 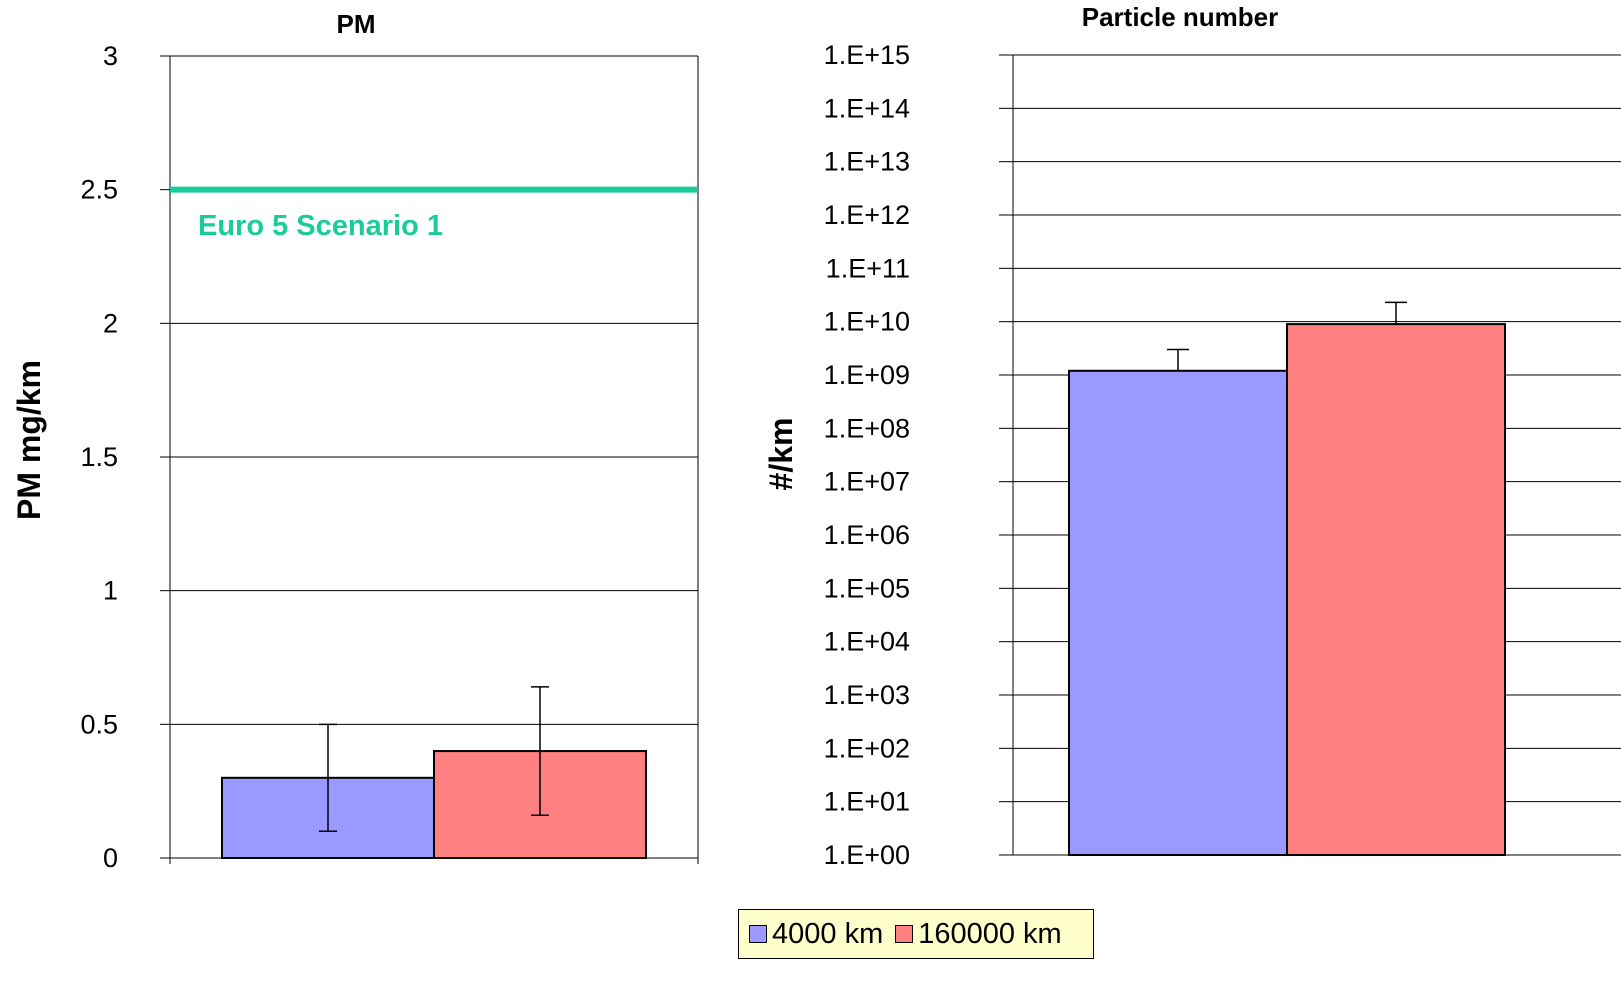 I want to click on legend-label-4000km: 4000 km, so click(x=828, y=933).